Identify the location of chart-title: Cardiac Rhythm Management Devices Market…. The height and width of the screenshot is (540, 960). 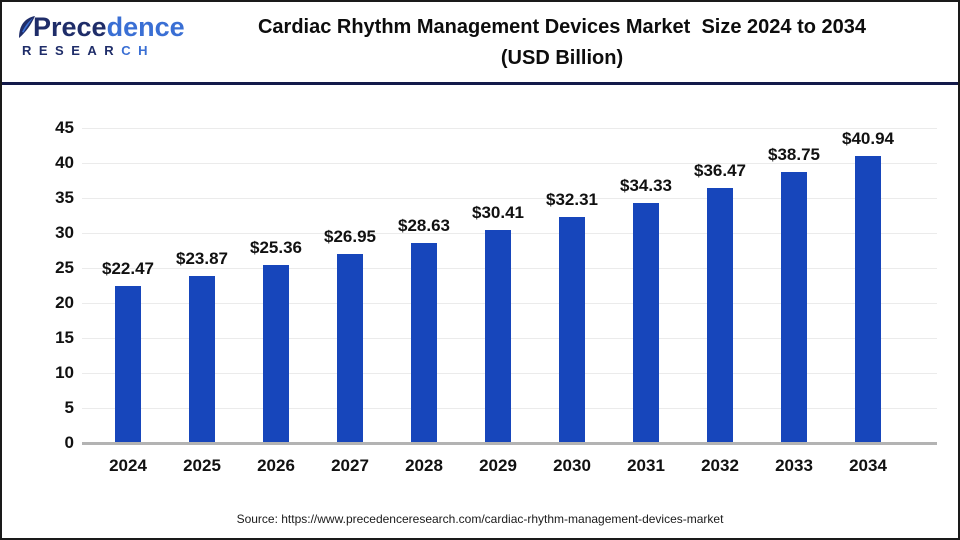
(562, 43).